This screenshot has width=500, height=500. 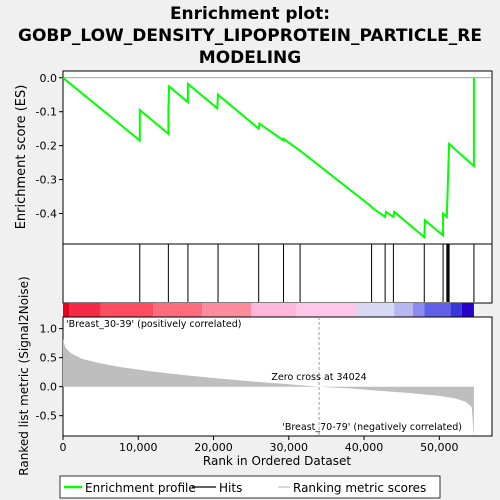 I want to click on x-tick-label: 10,000, so click(x=138, y=447).